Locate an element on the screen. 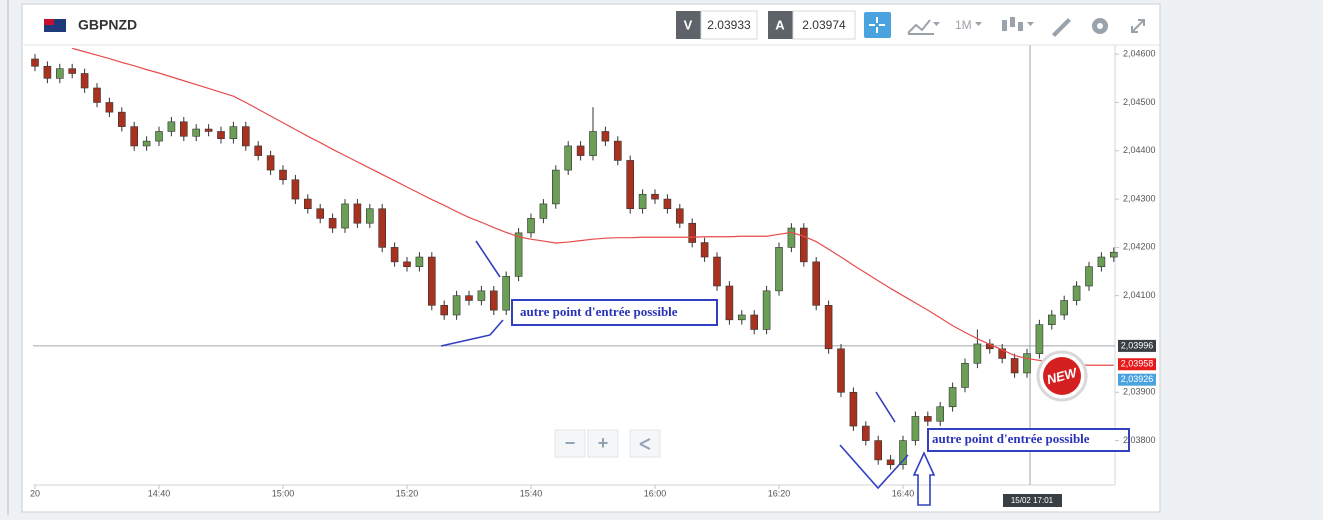 The width and height of the screenshot is (1323, 520). share-button is located at coordinates (645, 443).